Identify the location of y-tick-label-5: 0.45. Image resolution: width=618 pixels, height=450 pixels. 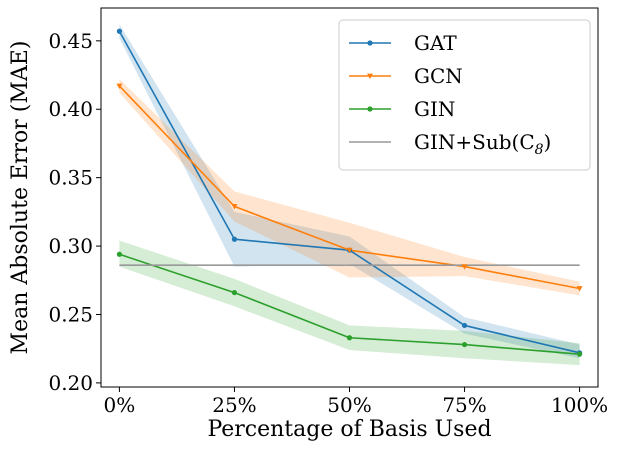
(70, 41).